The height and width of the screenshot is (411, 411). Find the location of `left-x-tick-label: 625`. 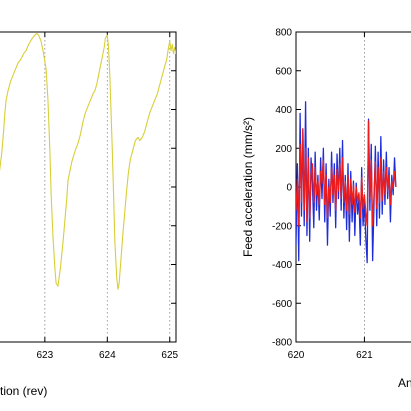

left-x-tick-label: 625 is located at coordinates (169, 355).